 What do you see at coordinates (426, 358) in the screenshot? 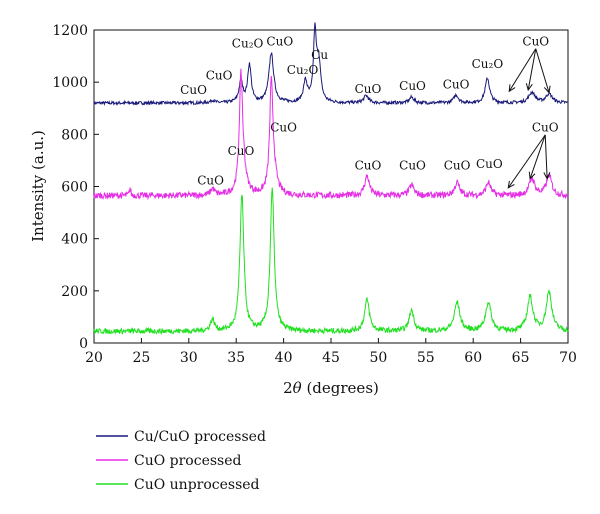
I see `x-tick-label: 55` at bounding box center [426, 358].